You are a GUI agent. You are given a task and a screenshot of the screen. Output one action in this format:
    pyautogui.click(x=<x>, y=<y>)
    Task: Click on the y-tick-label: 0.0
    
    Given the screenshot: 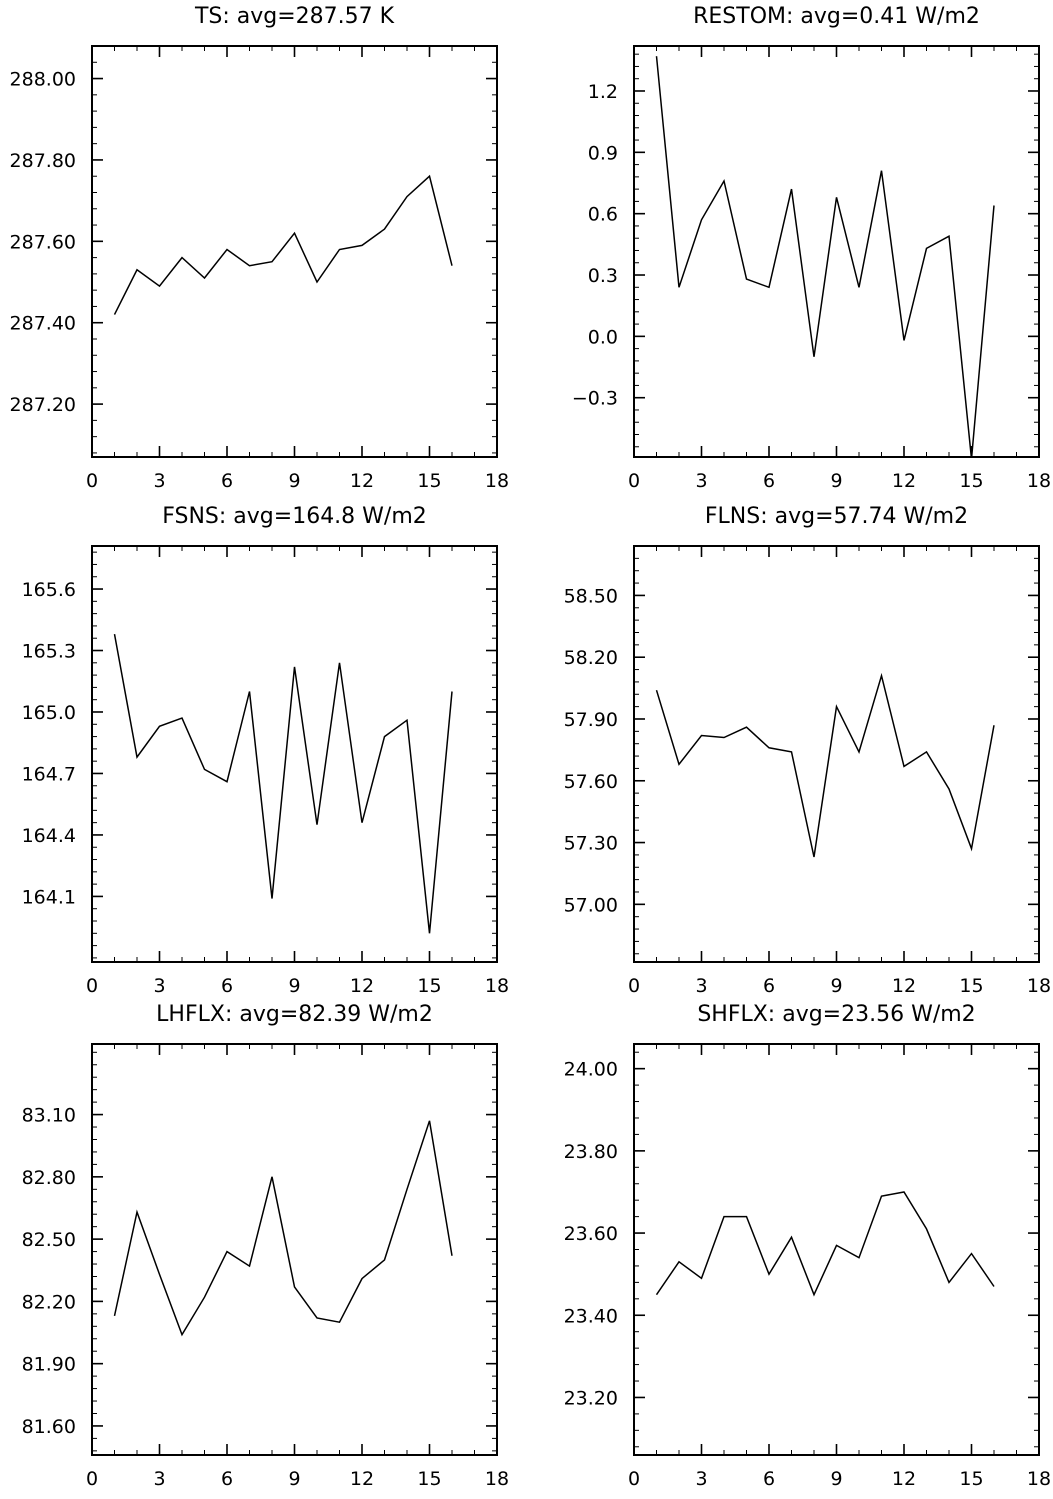 What is the action you would take?
    pyautogui.click(x=603, y=337)
    